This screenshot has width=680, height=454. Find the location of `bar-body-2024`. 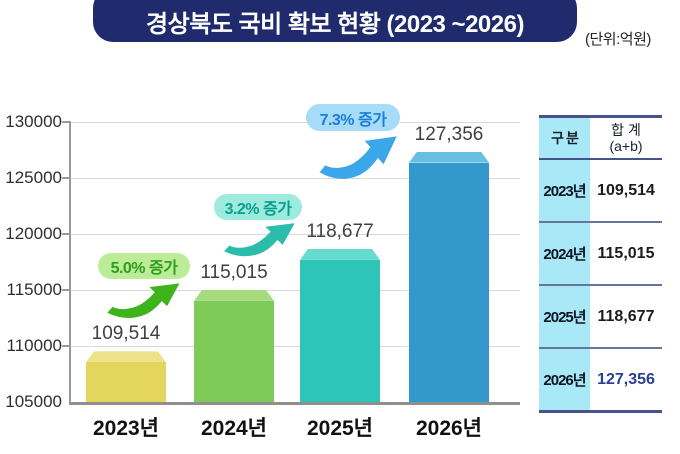

bar-body-2024 is located at coordinates (234, 351).